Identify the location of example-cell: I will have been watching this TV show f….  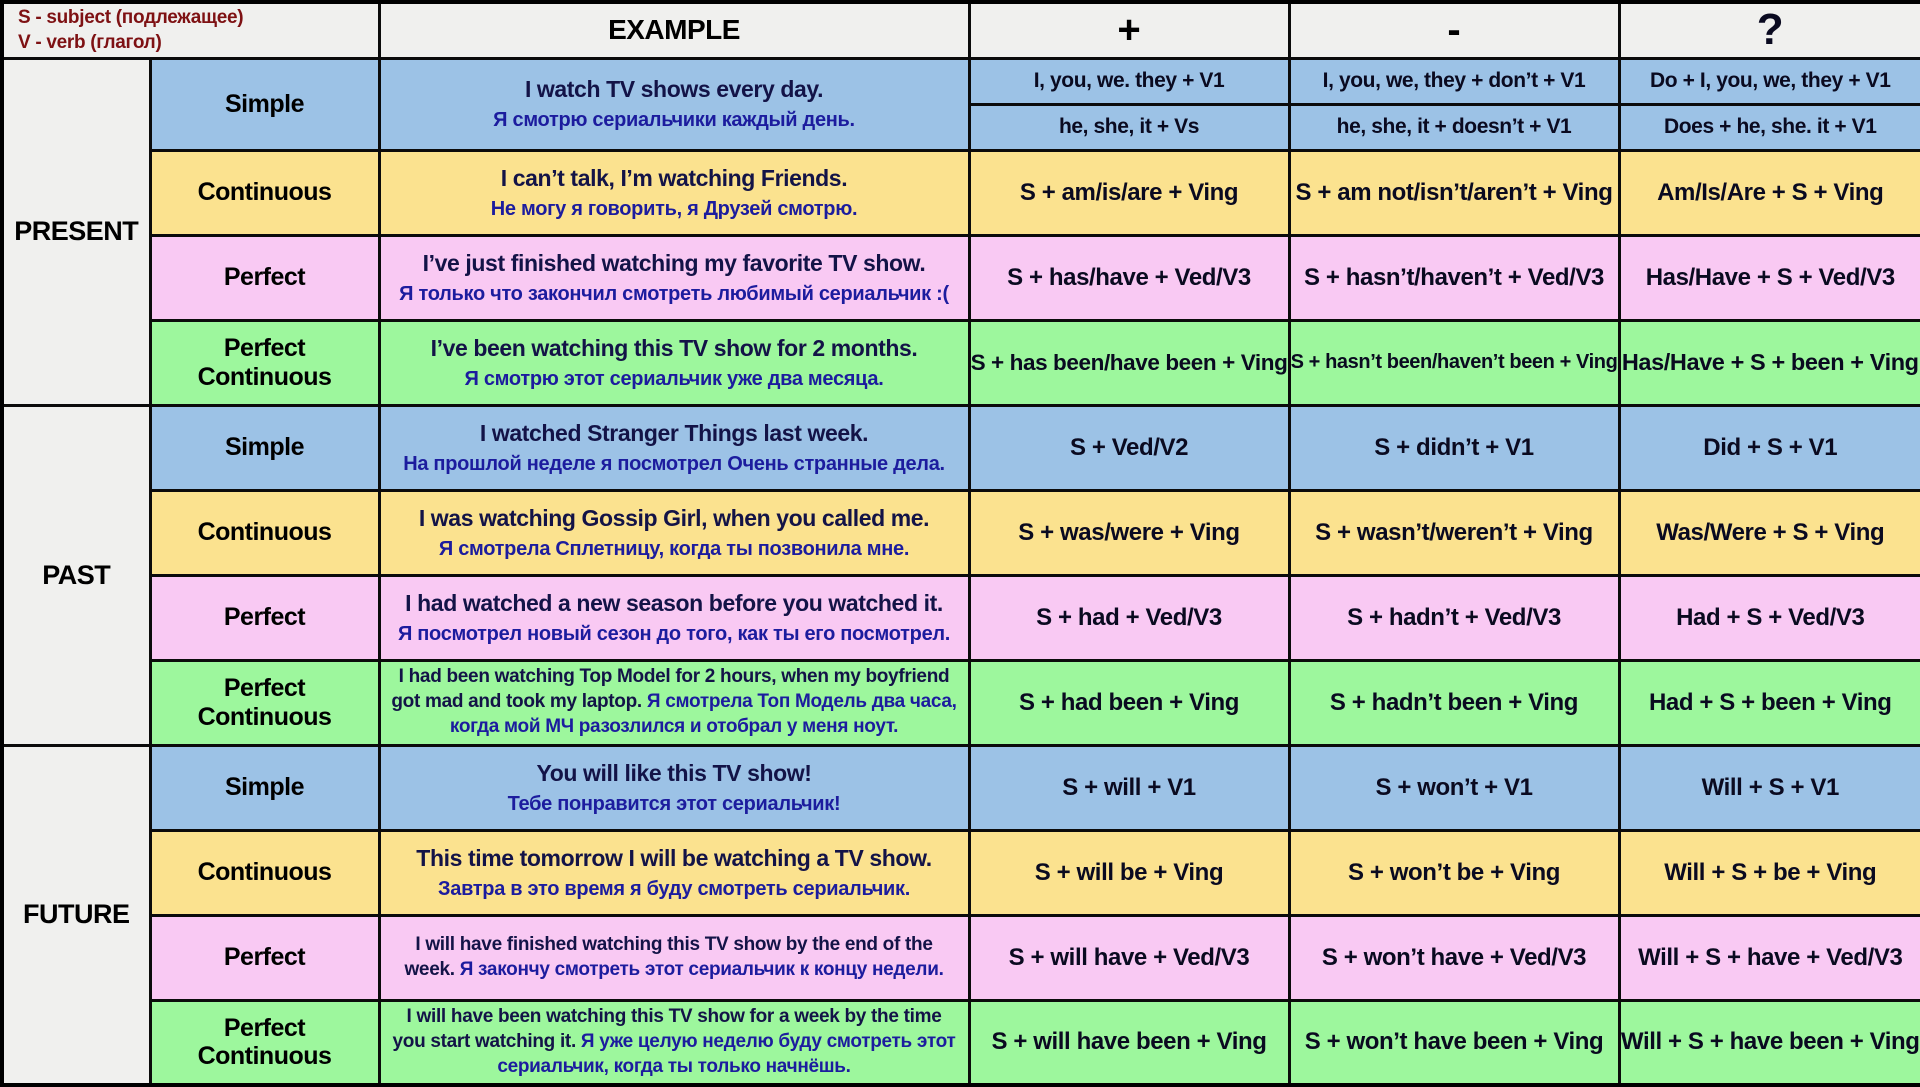
(674, 1042).